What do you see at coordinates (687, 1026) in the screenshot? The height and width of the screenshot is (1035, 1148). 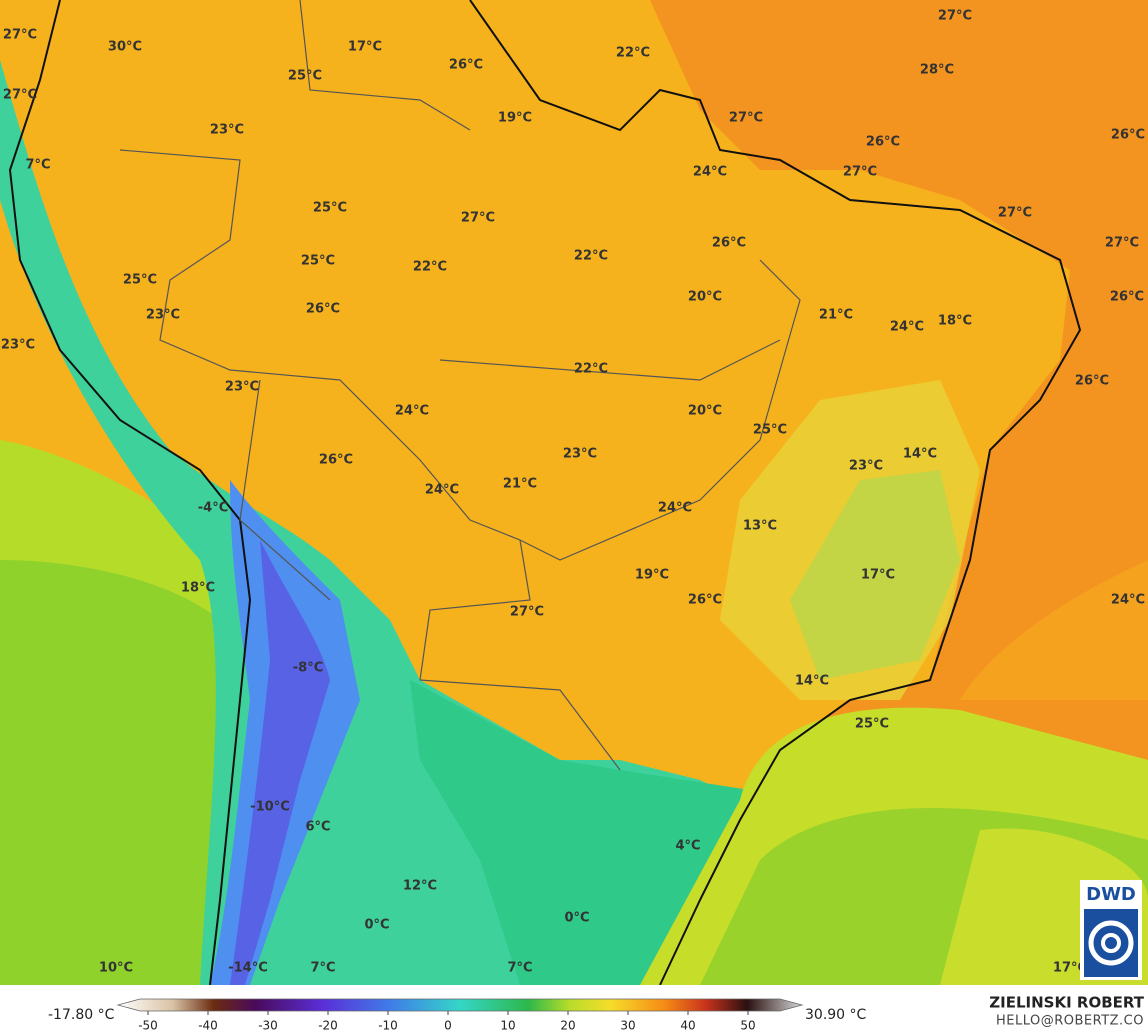 I see `colorbar-tick-label: 40` at bounding box center [687, 1026].